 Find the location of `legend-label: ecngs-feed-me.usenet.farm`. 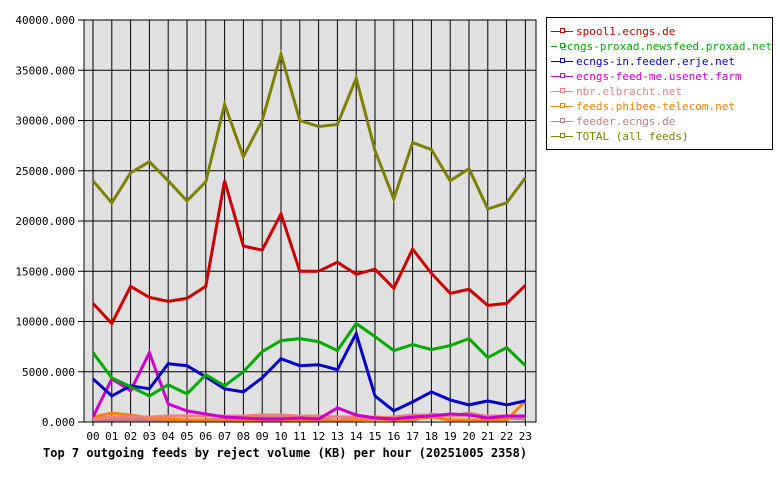

legend-label: ecngs-feed-me.usenet.farm is located at coordinates (659, 76).